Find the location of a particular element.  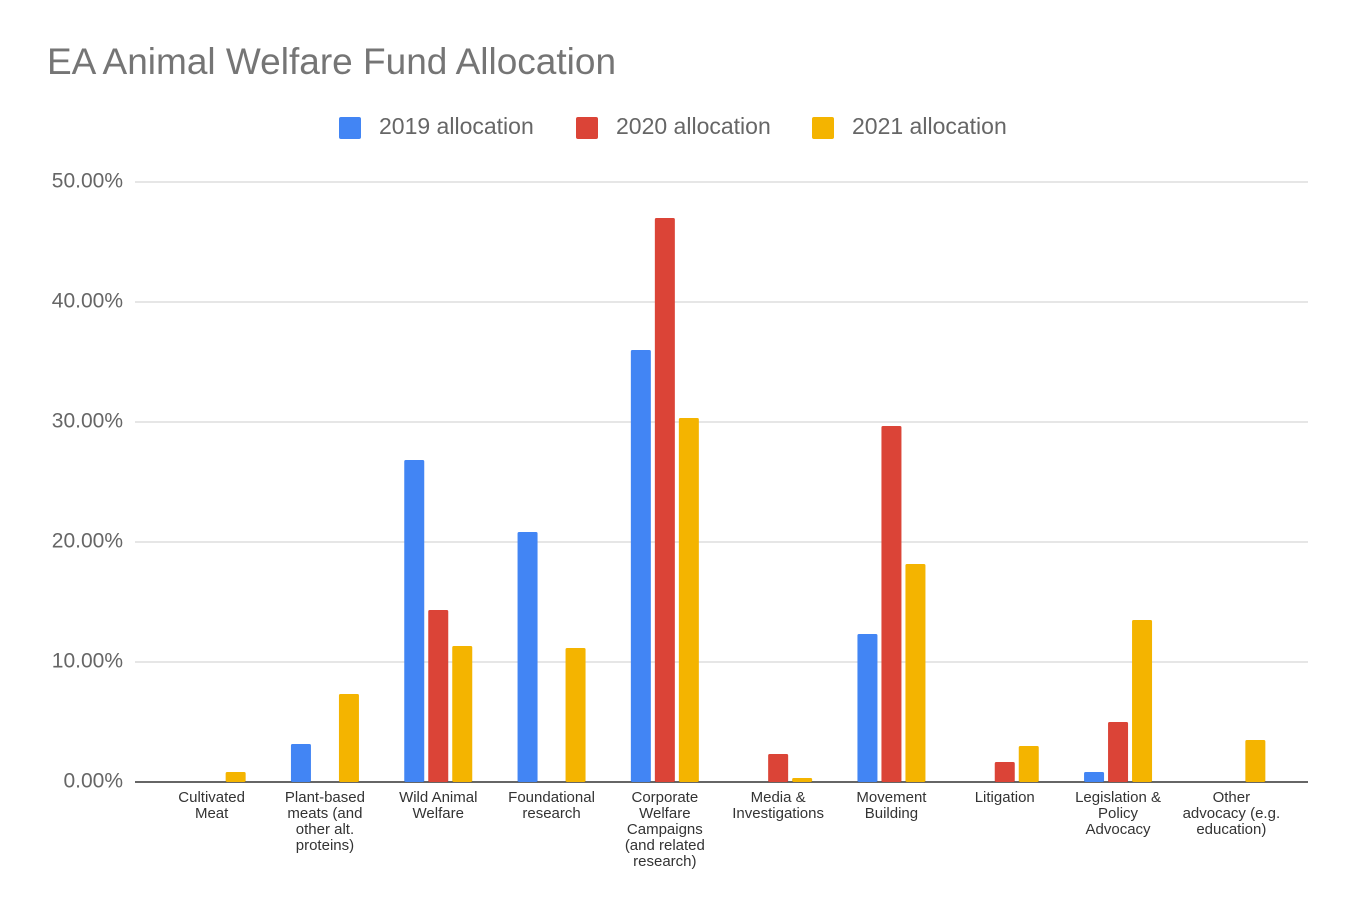

y-tick-label: 20.00% is located at coordinates (87, 541).